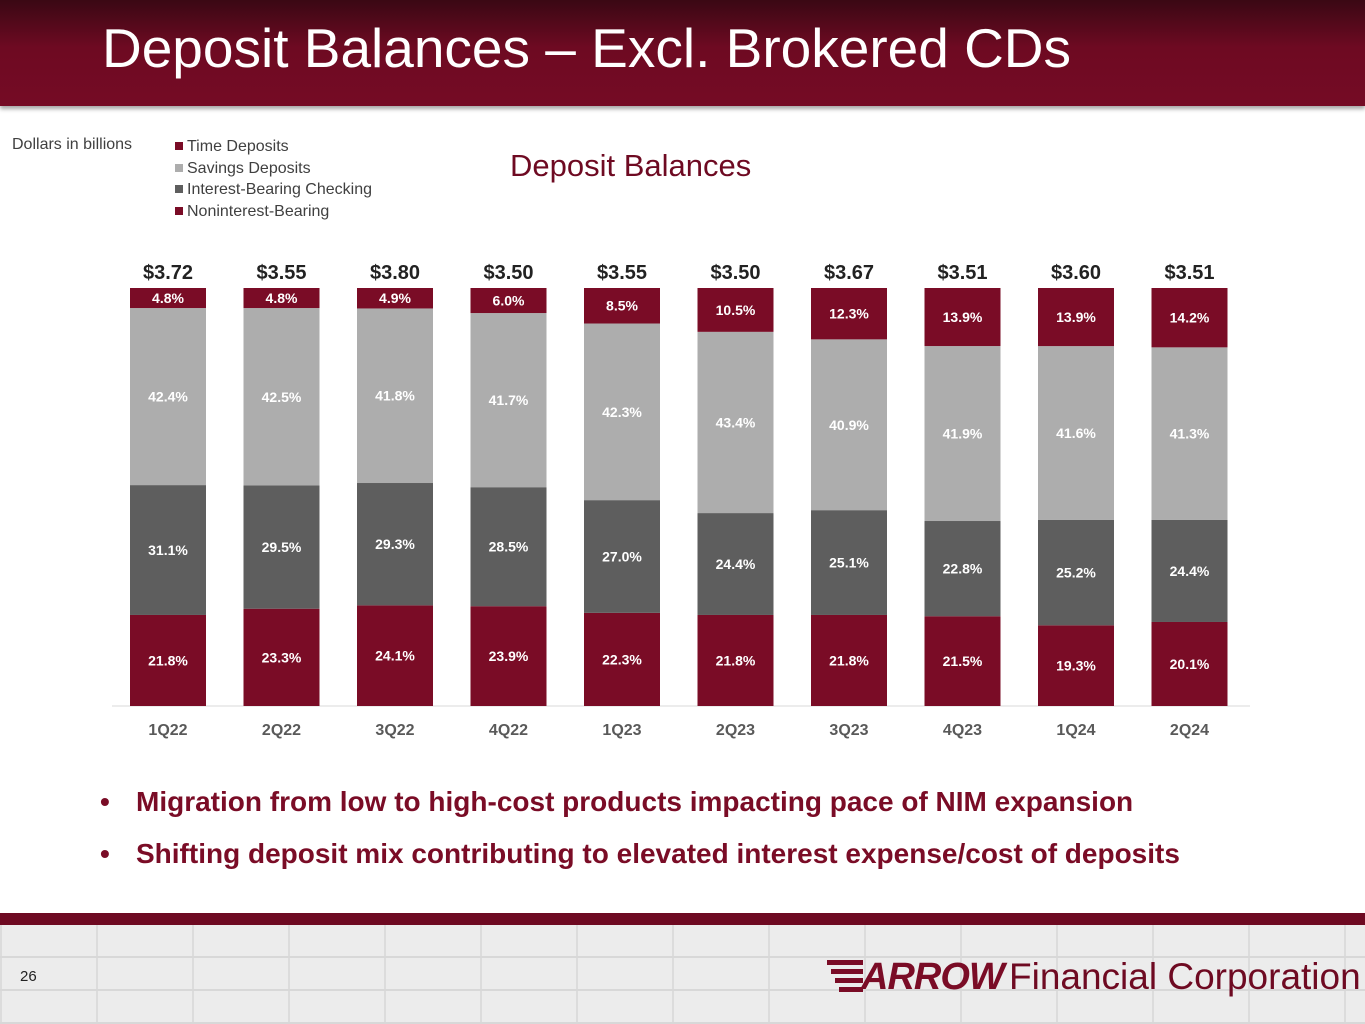 The height and width of the screenshot is (1024, 1365). Describe the element at coordinates (168, 550) in the screenshot. I see `data-label: 31.1%` at that location.